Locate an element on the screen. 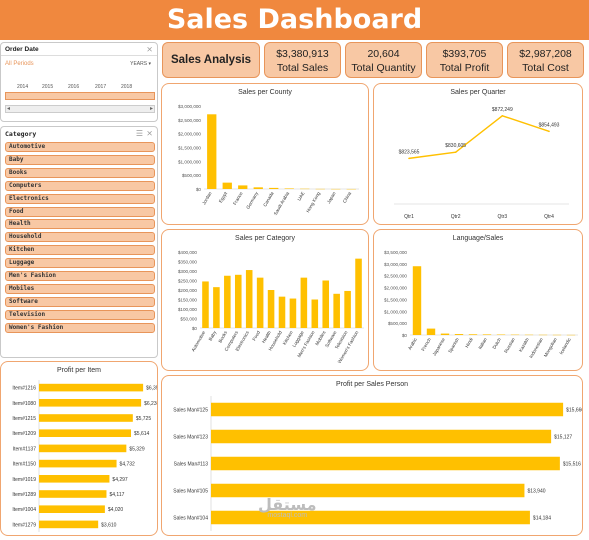  year-2017: 2017 is located at coordinates (101, 87).